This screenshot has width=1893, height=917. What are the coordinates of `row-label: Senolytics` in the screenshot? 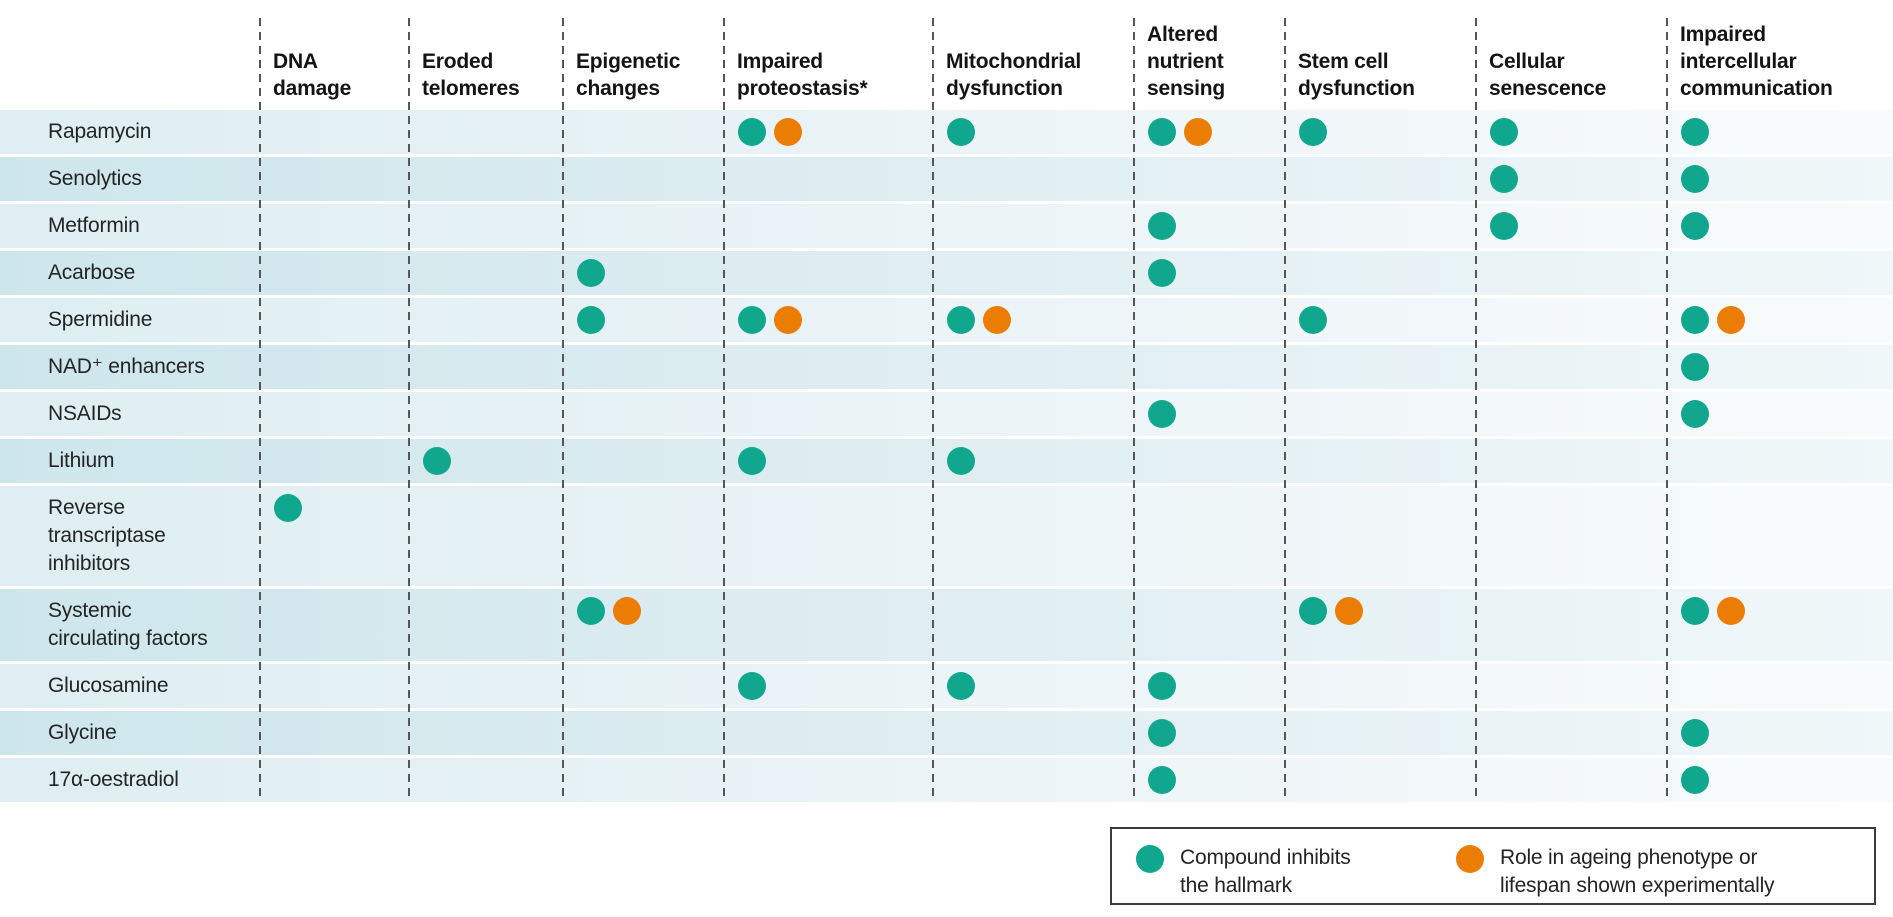 It's located at (95, 178).